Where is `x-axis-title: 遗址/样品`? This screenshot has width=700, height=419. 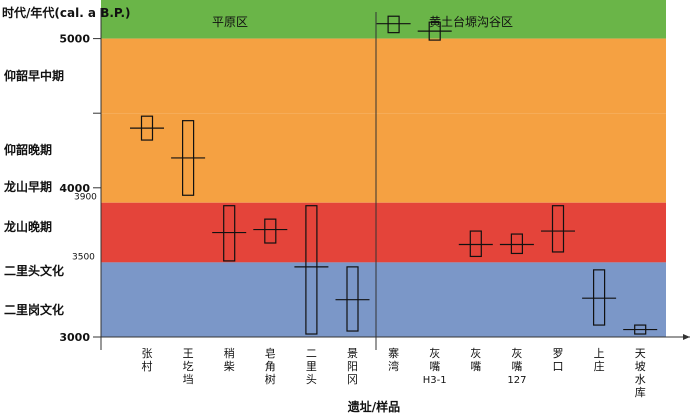 x-axis-title: 遗址/样品 is located at coordinates (373, 406).